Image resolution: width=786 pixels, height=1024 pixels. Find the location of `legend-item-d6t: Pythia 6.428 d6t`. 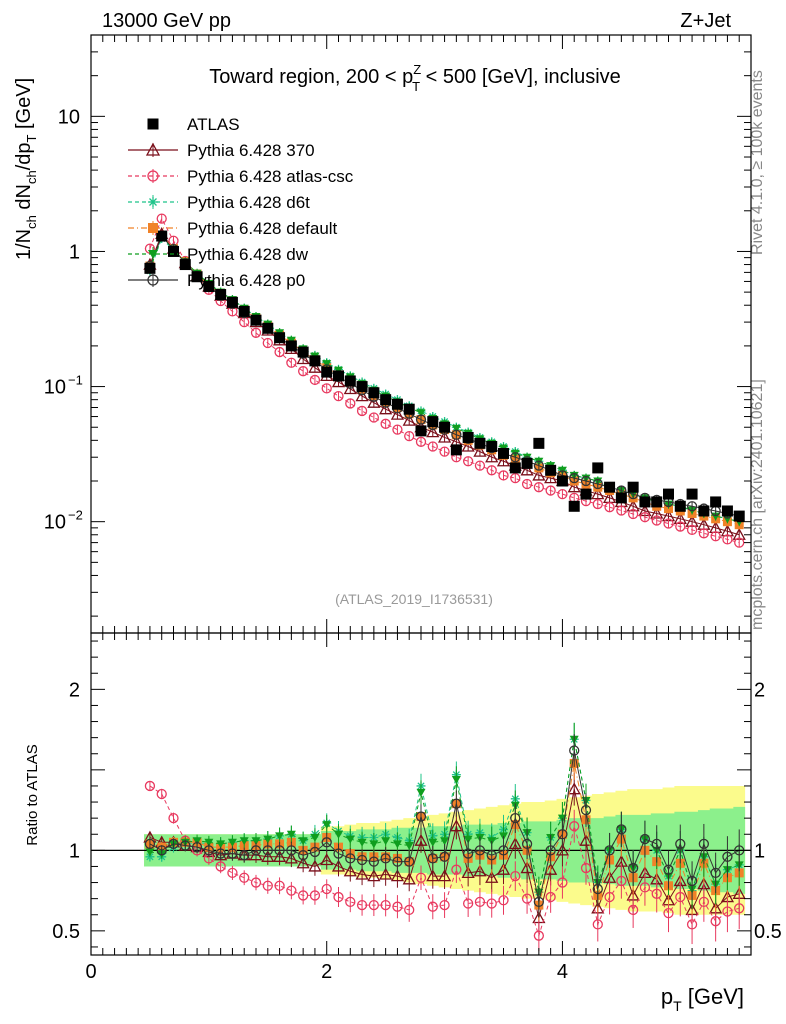

legend-item-d6t: Pythia 6.428 d6t is located at coordinates (219, 202).